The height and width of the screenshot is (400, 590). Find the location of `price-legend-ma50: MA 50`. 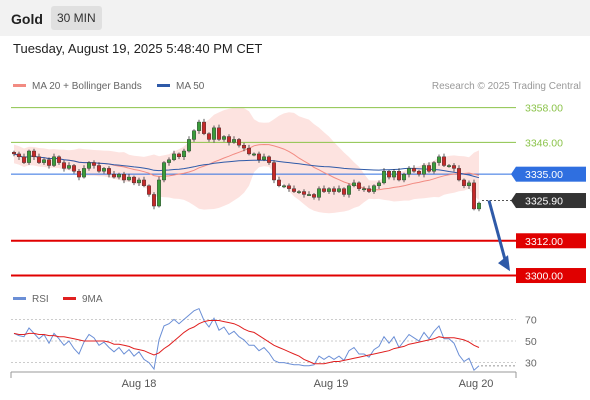

price-legend-ma50: MA 50 is located at coordinates (180, 86).